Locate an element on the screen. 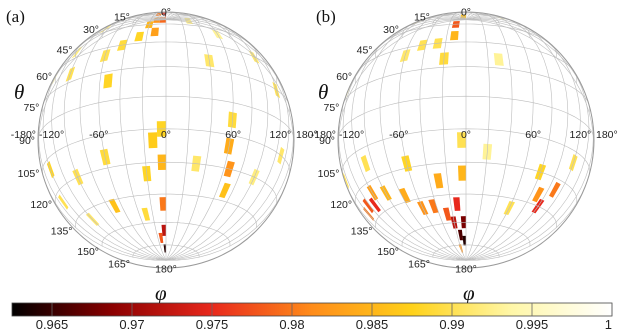 The width and height of the screenshot is (623, 332). colorbar-tick-label: 0.975 is located at coordinates (212, 324).